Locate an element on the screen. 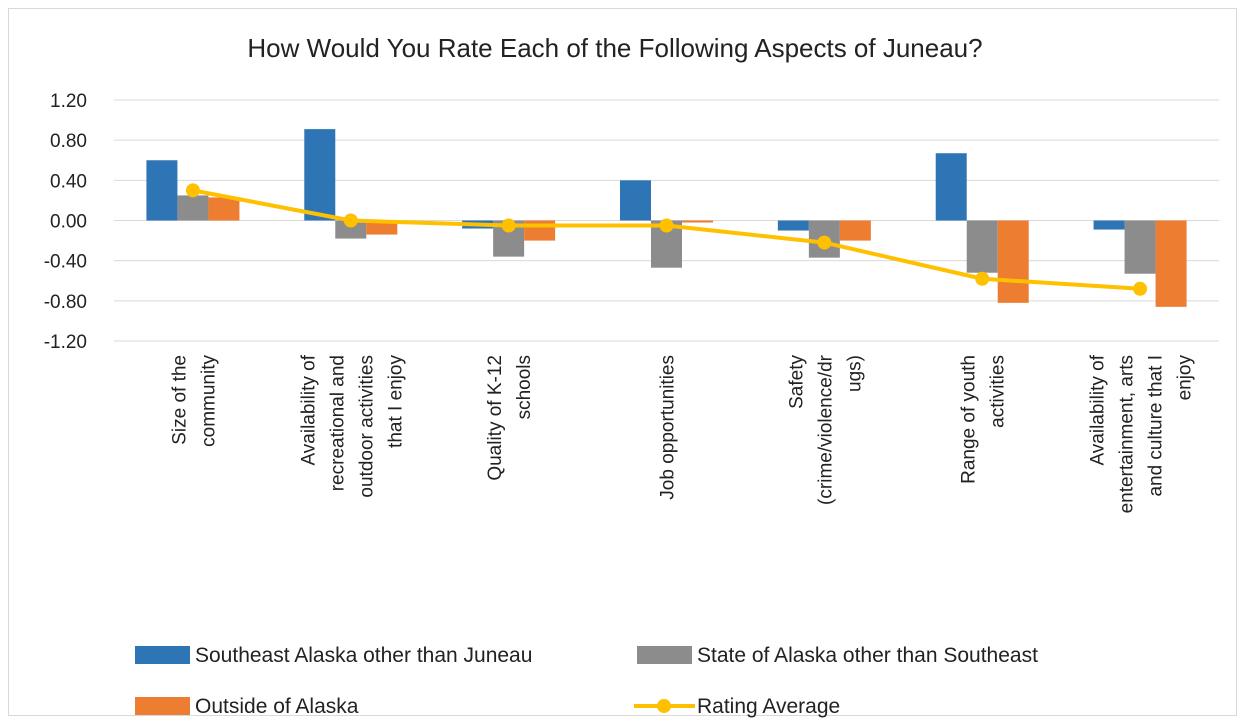  legend-marker is located at coordinates (664, 706).